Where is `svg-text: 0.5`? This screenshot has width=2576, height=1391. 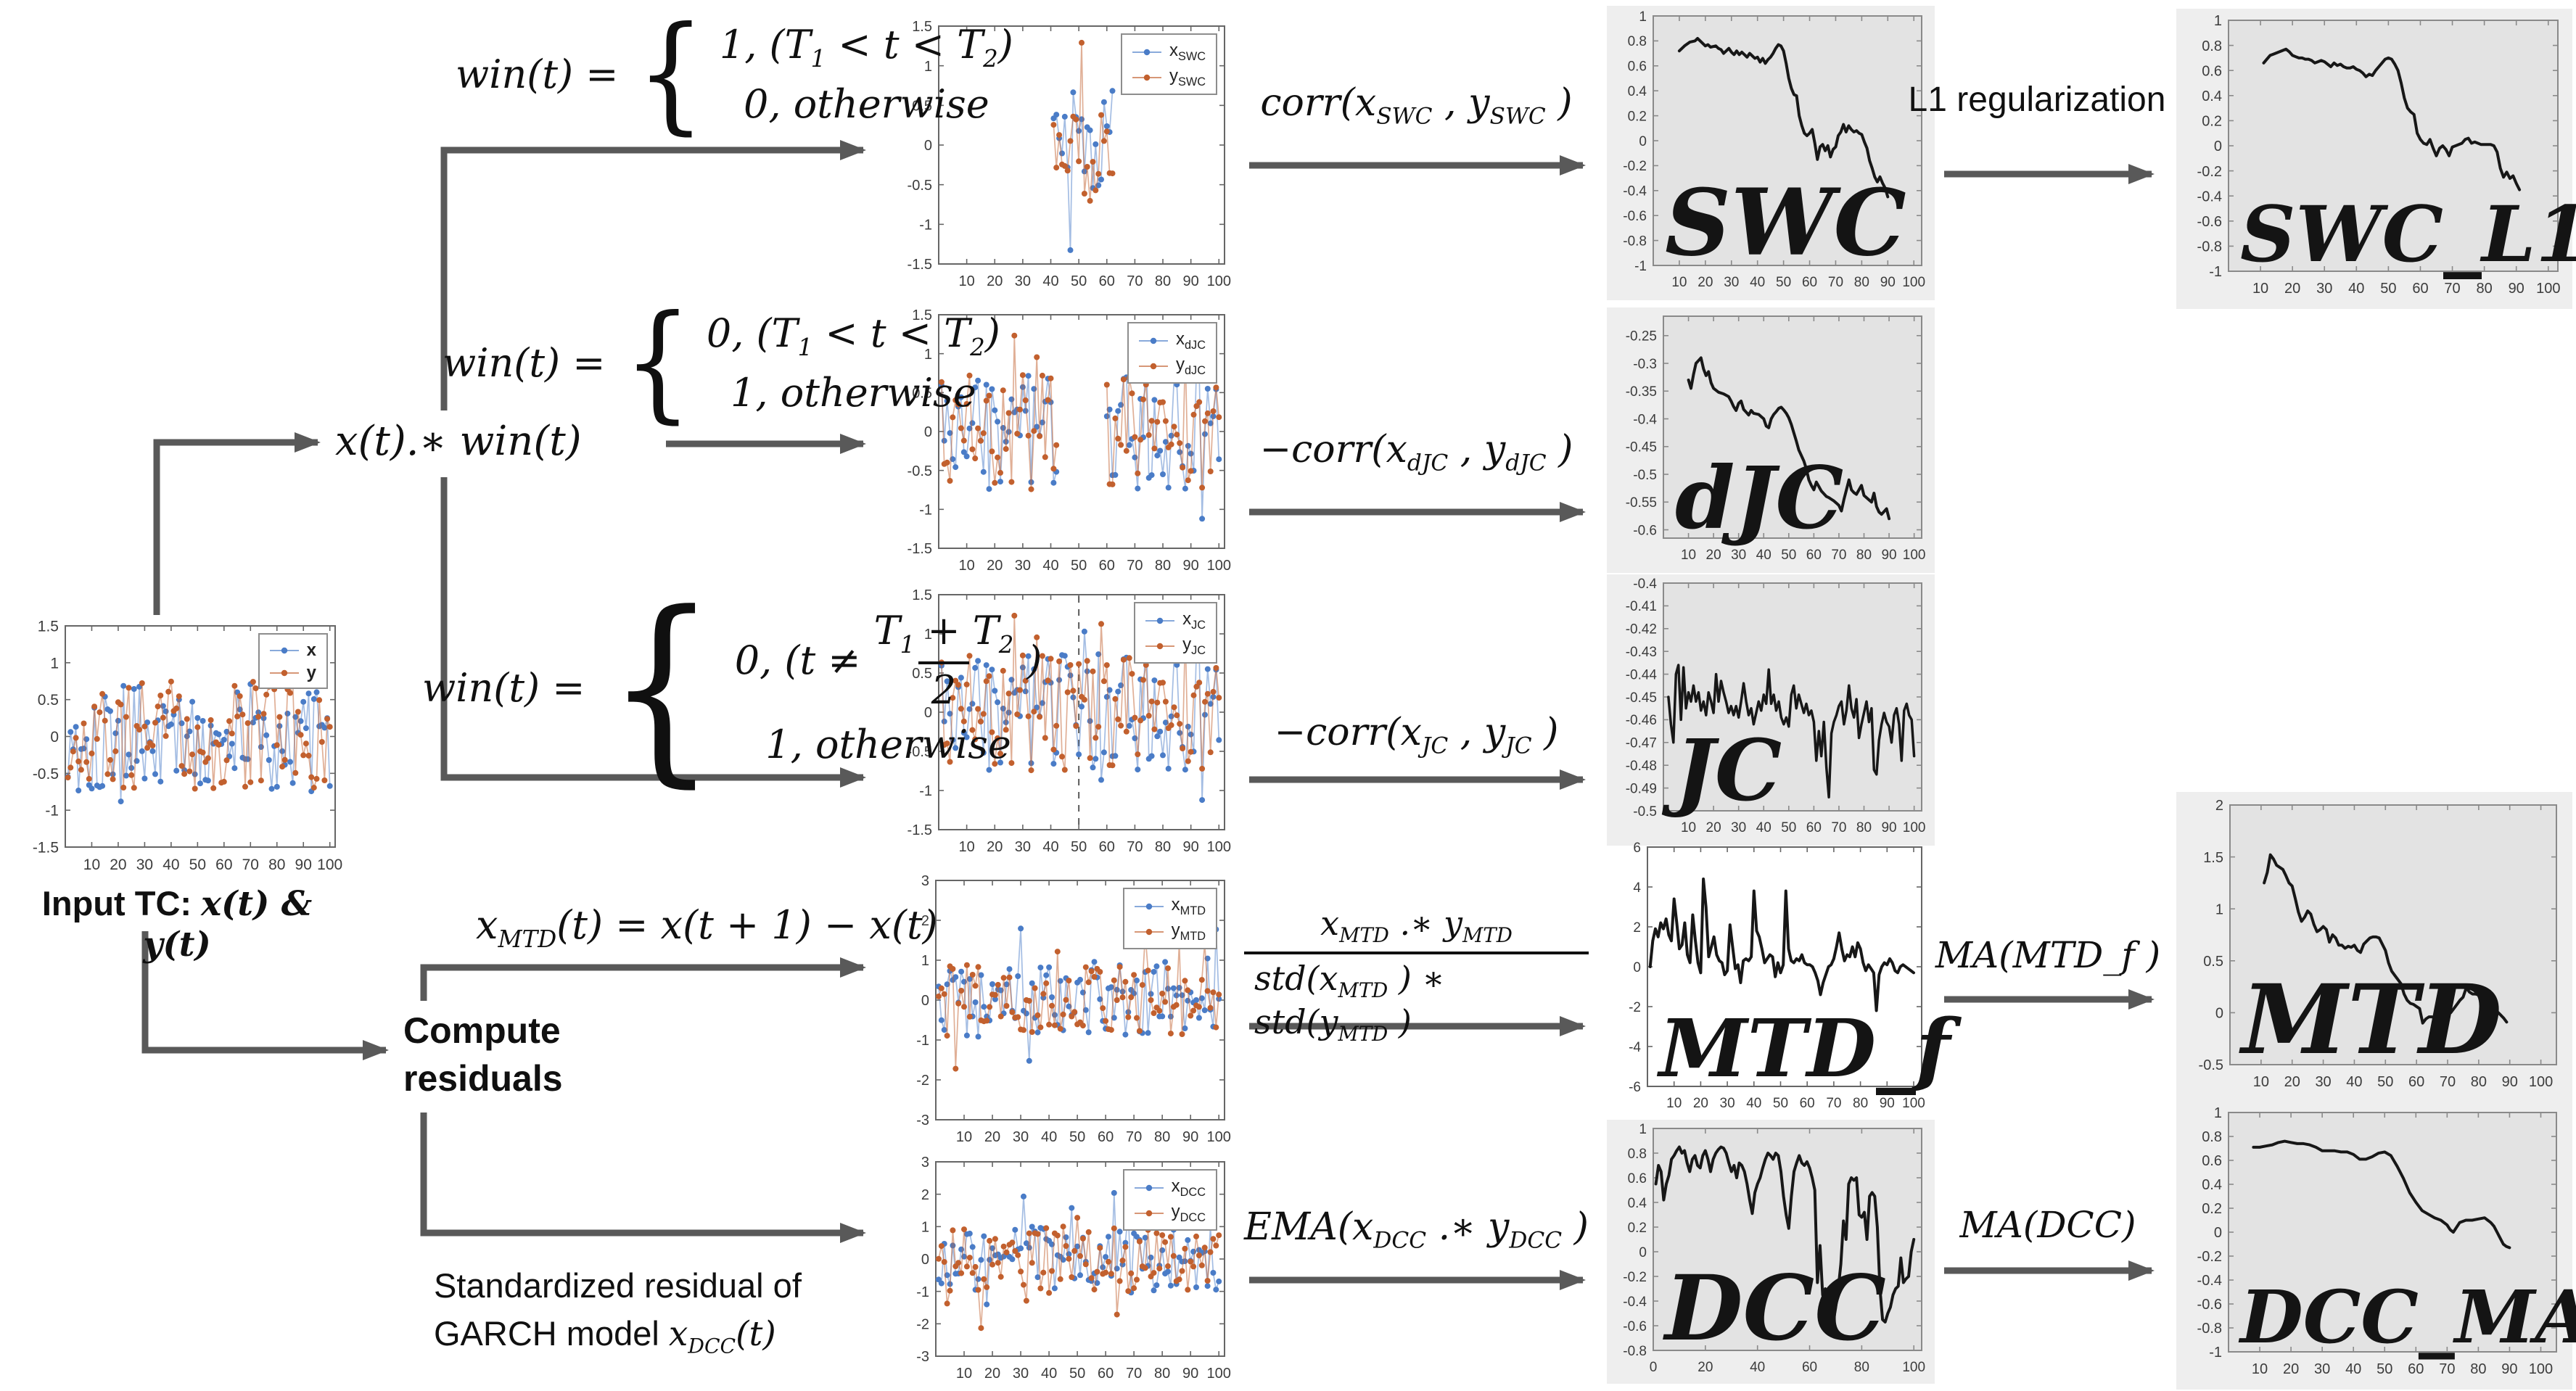
svg-text: 0.5 is located at coordinates (48, 700).